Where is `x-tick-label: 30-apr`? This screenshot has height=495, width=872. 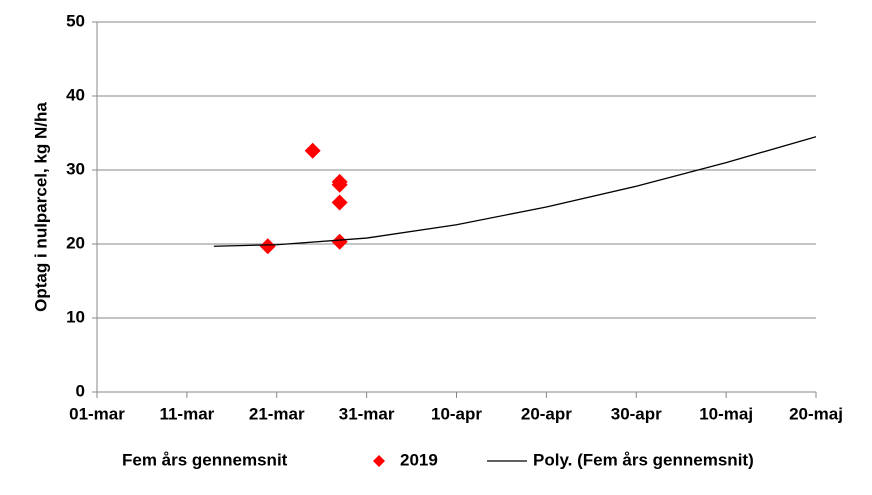
x-tick-label: 30-apr is located at coordinates (636, 413).